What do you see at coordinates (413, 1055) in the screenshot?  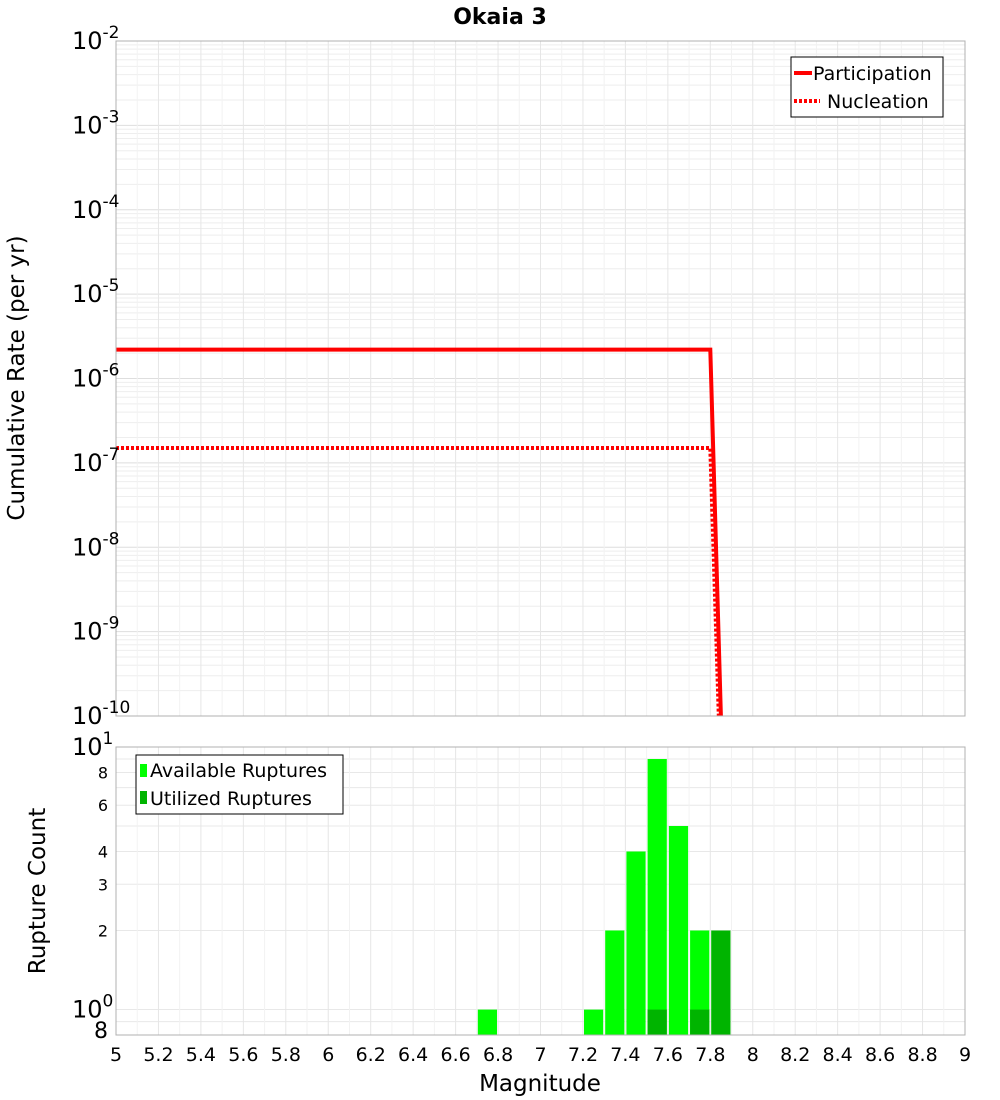 I see `x-tick-label: 6.4` at bounding box center [413, 1055].